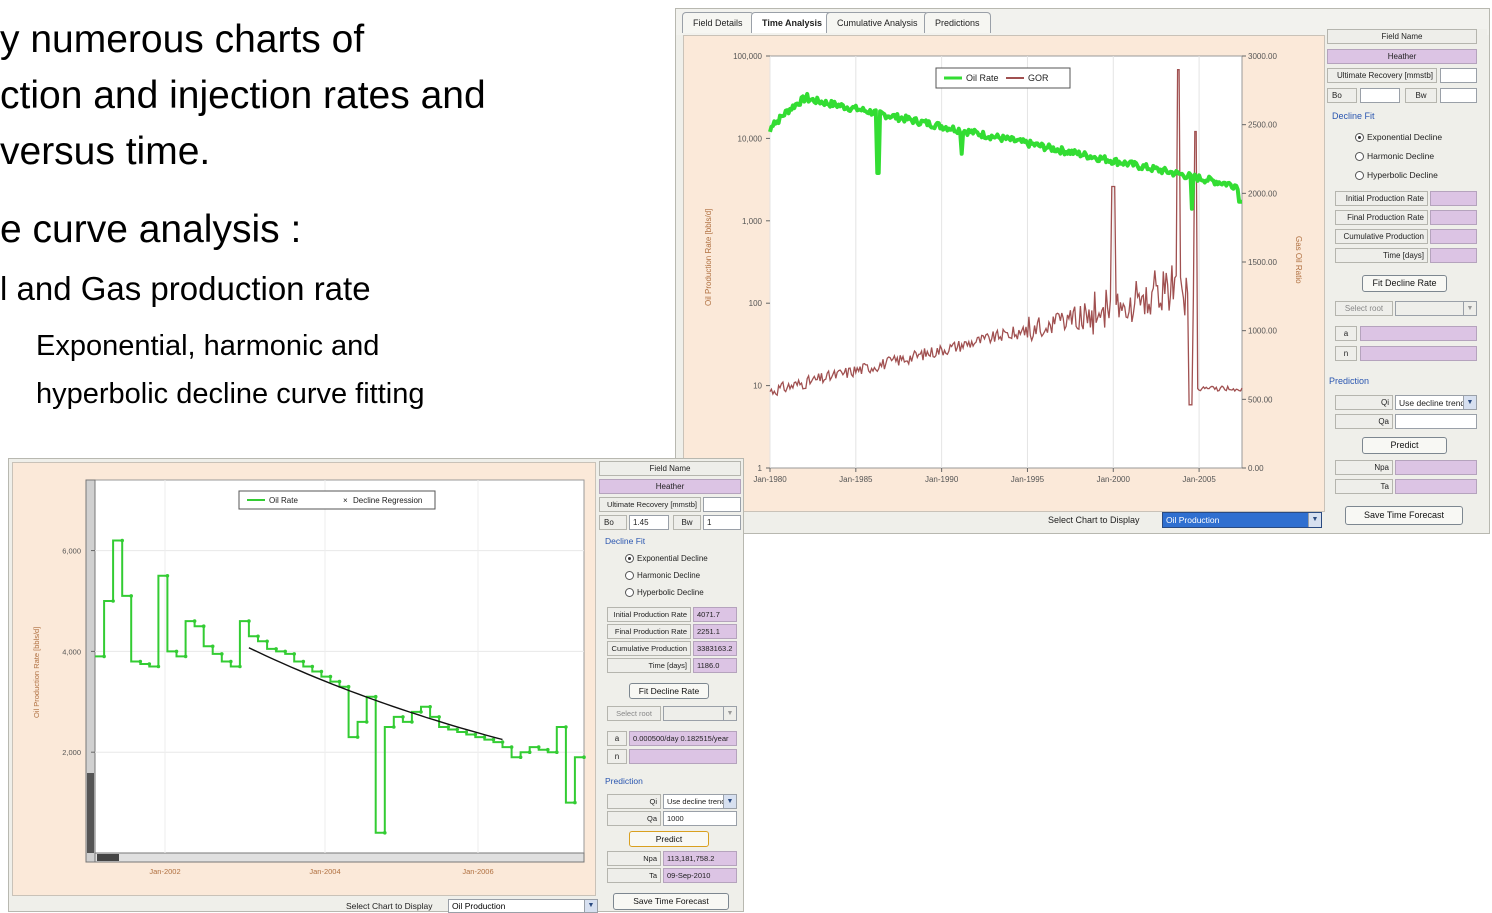  I want to click on qi-label: Qi, so click(1364, 402).